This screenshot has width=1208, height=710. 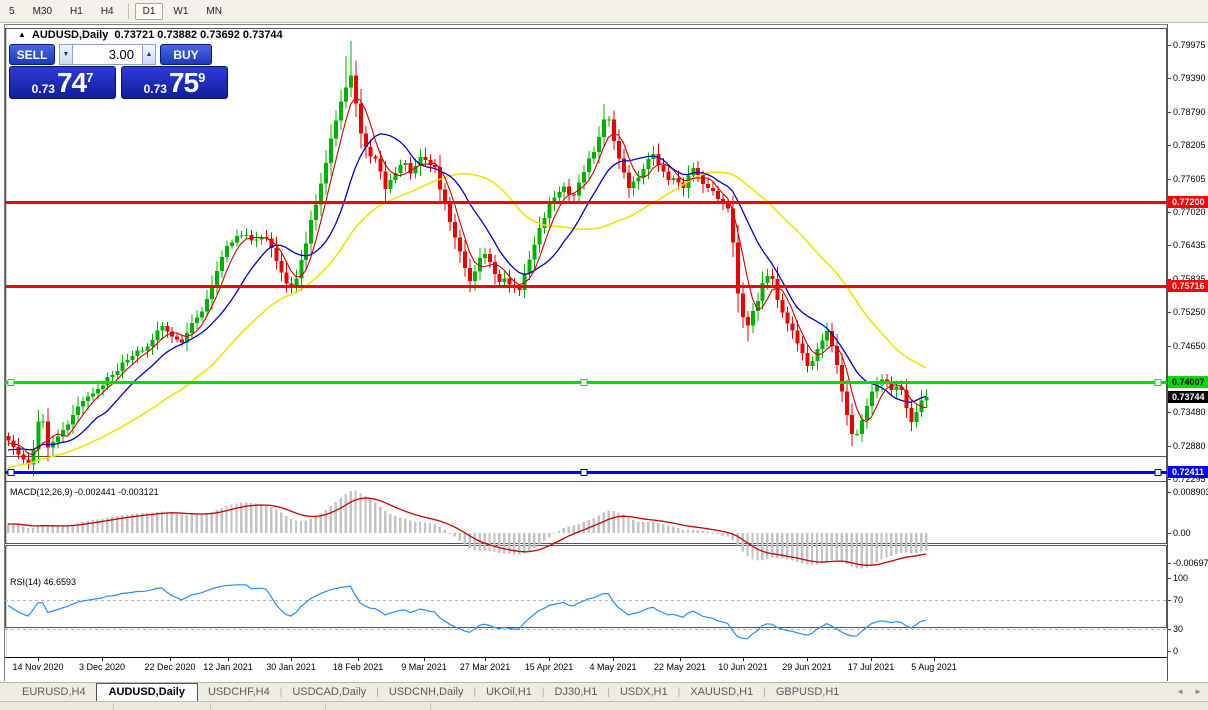 I want to click on buy-price-display: 0.73 75 9, so click(x=174, y=82).